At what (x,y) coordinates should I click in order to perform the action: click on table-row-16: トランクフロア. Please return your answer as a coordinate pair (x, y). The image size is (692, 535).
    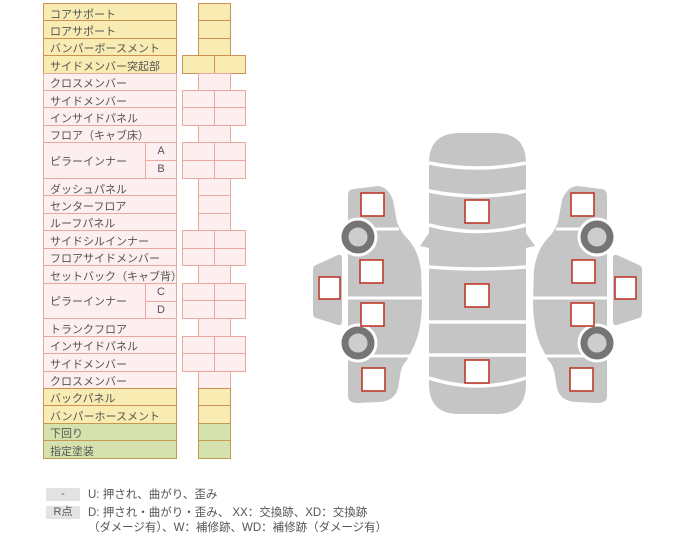
    Looking at the image, I should click on (144, 327).